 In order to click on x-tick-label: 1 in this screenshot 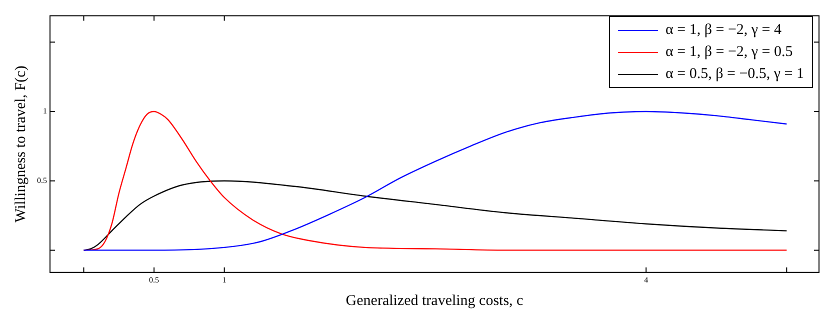, I will do `click(224, 279)`.